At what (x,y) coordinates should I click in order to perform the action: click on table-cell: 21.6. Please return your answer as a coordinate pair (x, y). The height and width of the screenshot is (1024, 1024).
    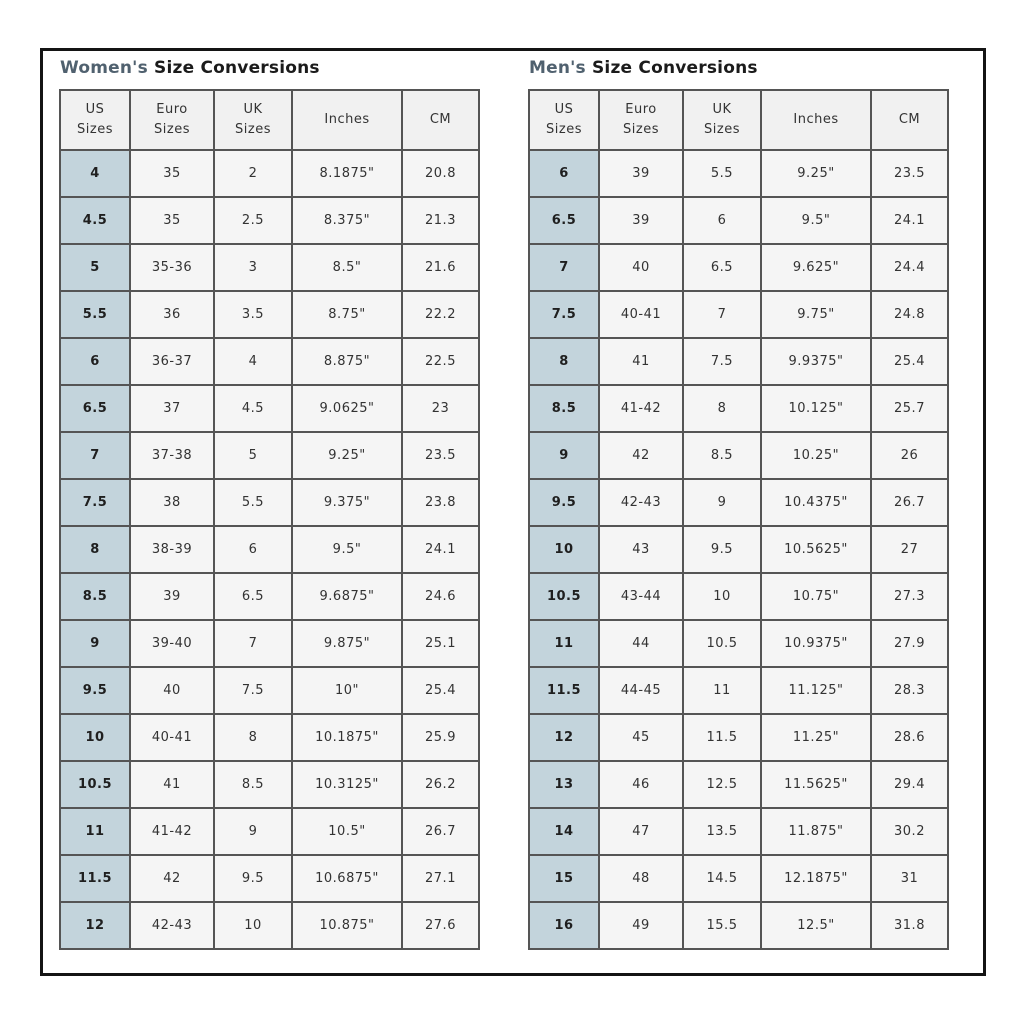
    Looking at the image, I should click on (440, 267).